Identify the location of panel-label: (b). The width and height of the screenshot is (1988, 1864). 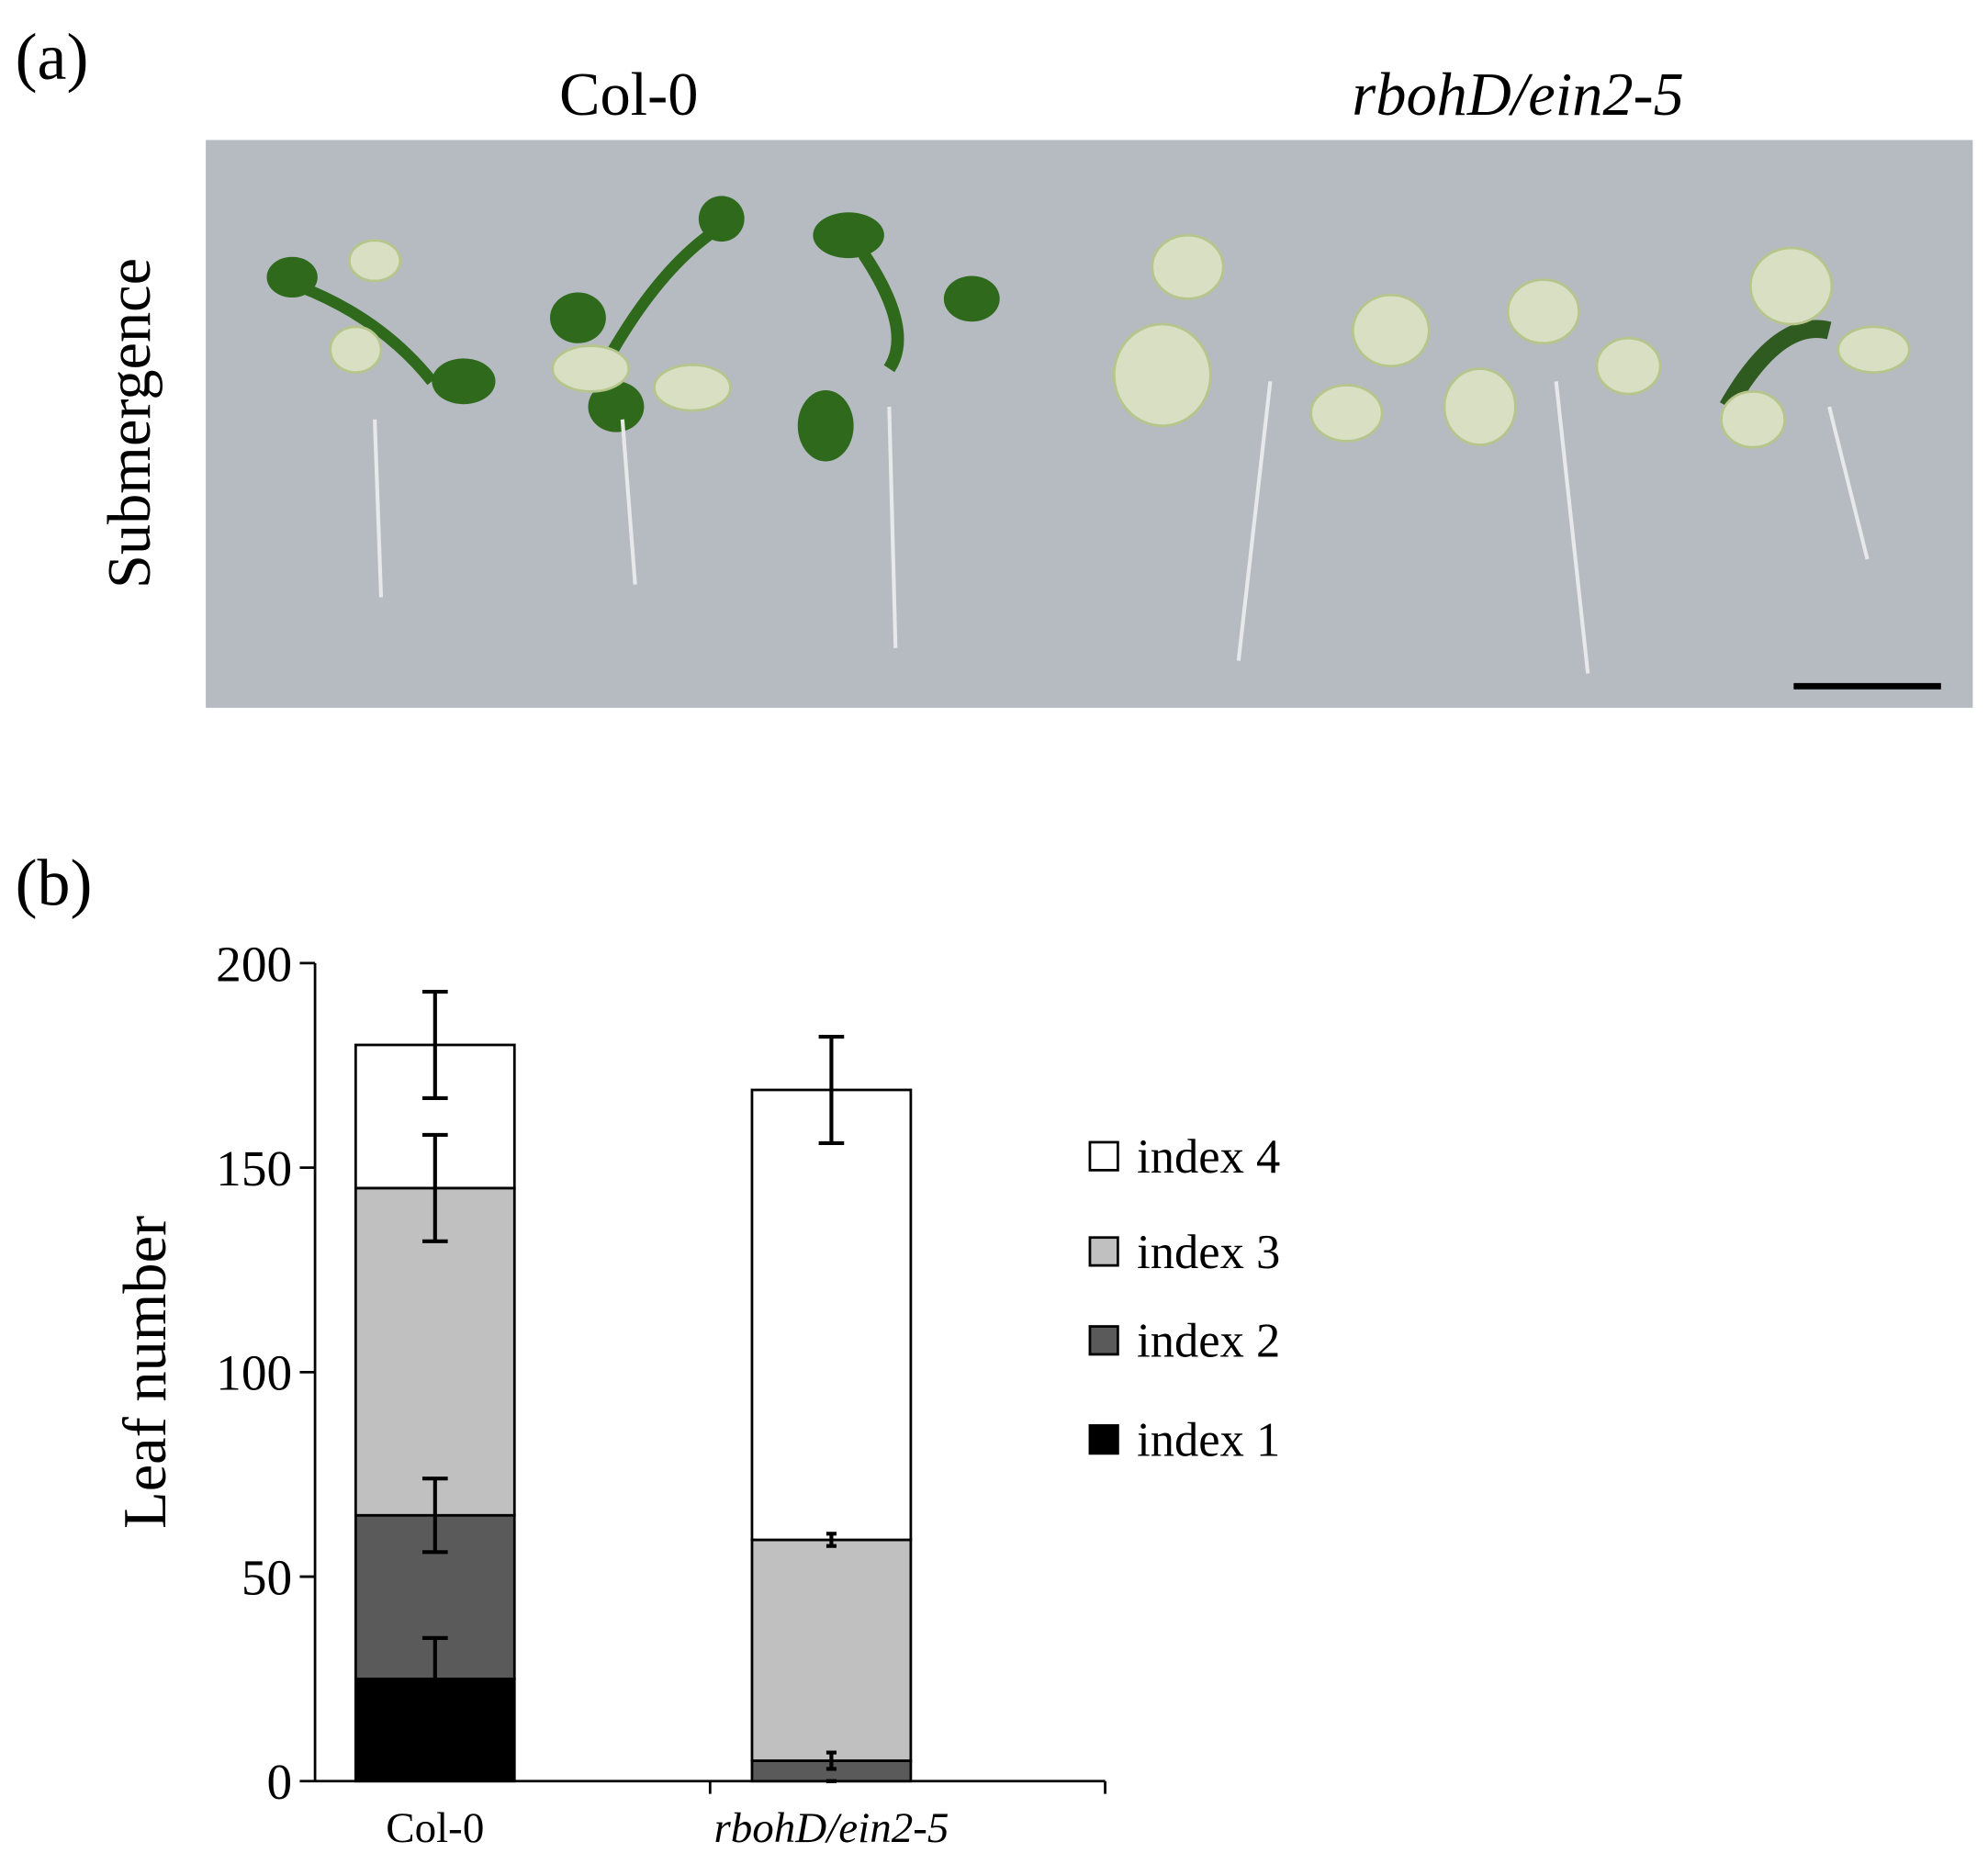
(55, 882).